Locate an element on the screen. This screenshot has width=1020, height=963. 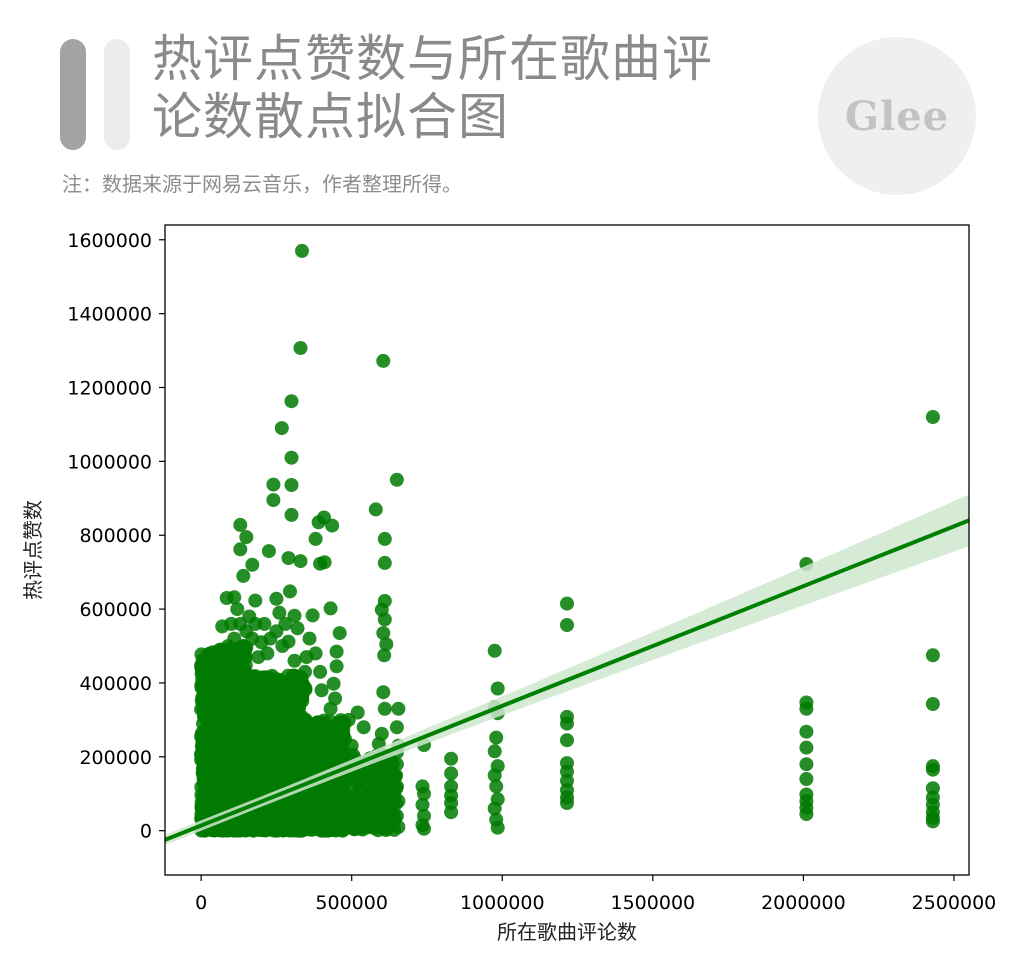
chart-title-line2: 论数散点拟合图 is located at coordinates (330, 117).